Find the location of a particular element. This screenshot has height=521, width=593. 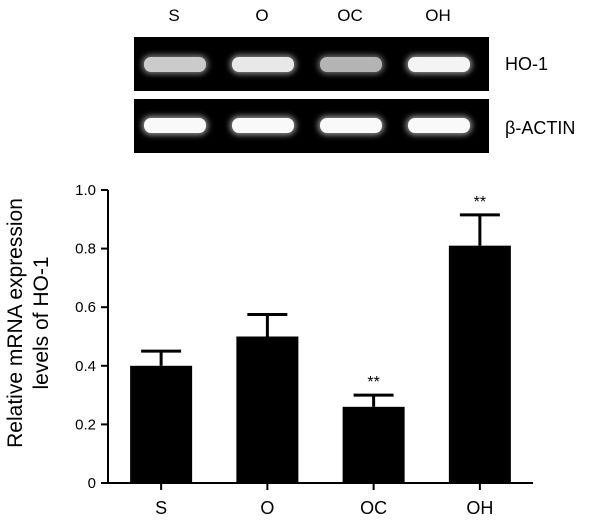

gel-lane-label-oc: OC is located at coordinates (350, 15).